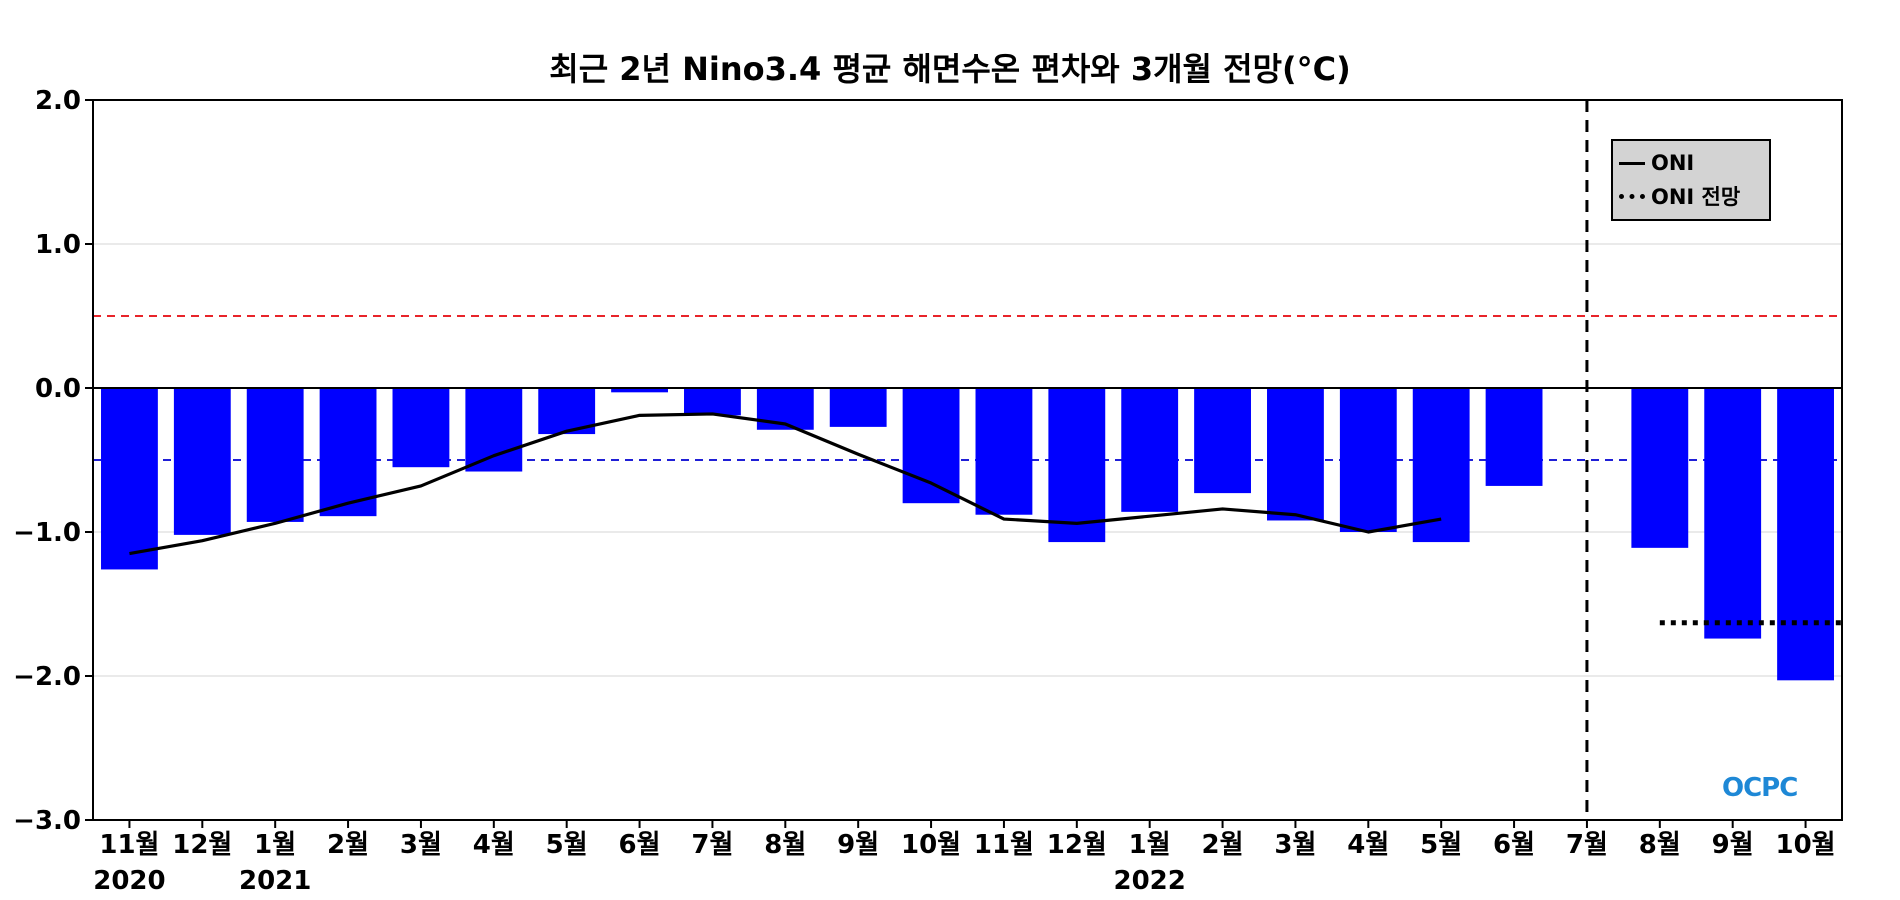  I want to click on legend-label-oni-forecast: ONI 전망, so click(1696, 197).